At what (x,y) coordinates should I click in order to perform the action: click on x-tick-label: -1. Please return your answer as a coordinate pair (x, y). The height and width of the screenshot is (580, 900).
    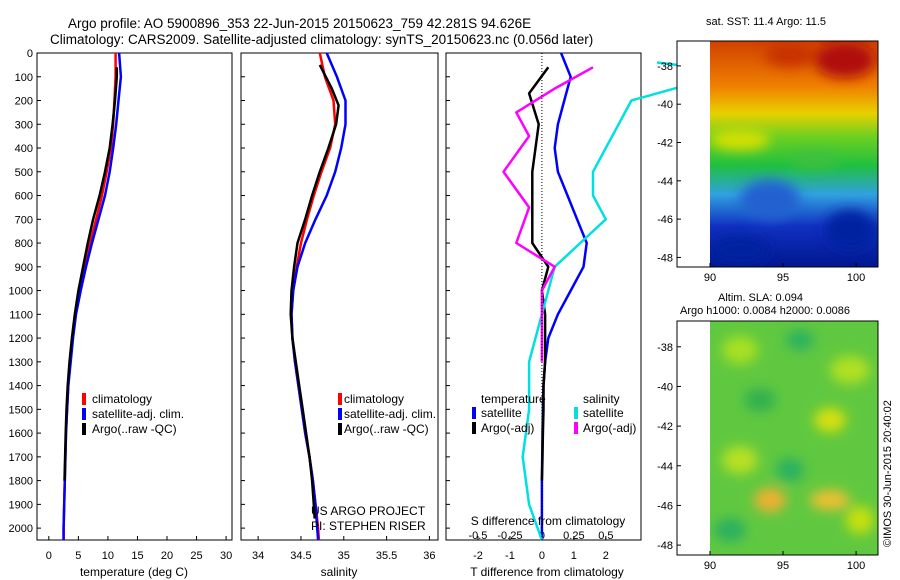
    Looking at the image, I should click on (510, 556).